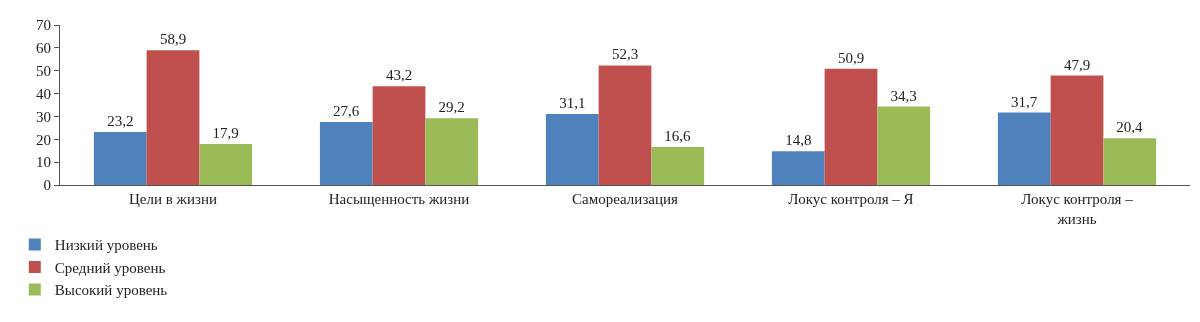 This screenshot has height=322, width=1200. Describe the element at coordinates (173, 39) in the screenshot. I see `data-label: 58,9` at that location.